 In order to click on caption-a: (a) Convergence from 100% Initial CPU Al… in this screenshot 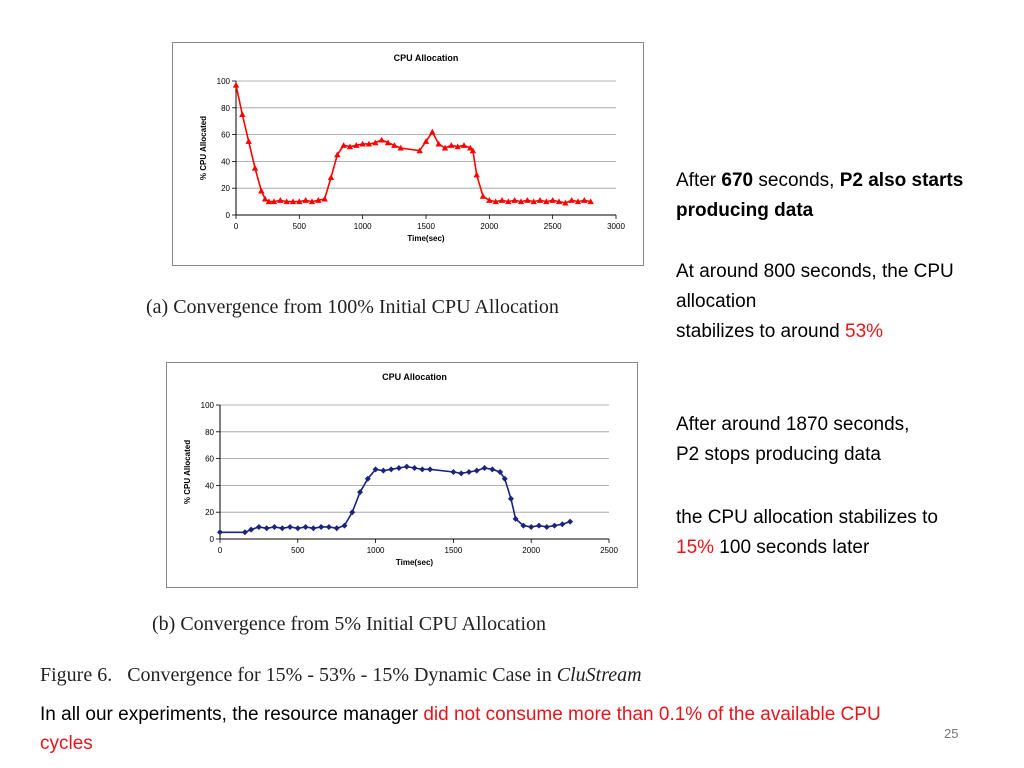, I will do `click(352, 307)`.